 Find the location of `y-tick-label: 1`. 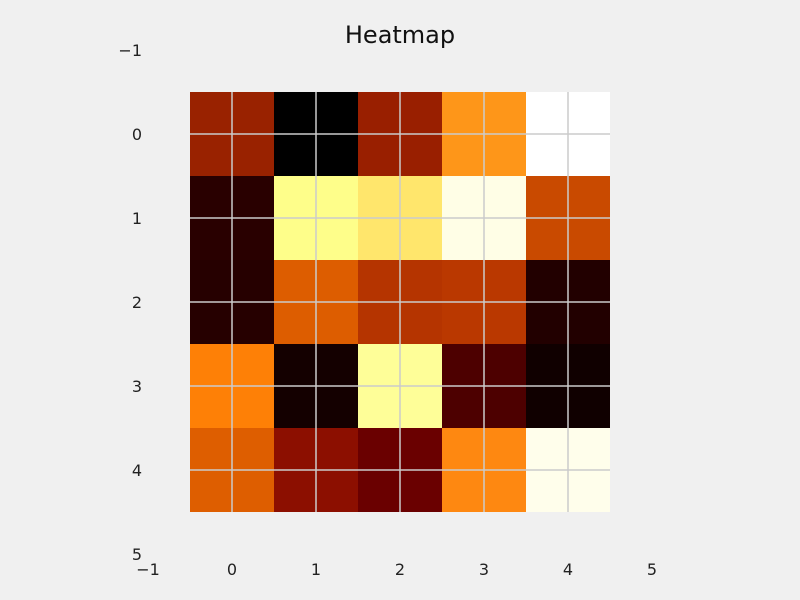

y-tick-label: 1 is located at coordinates (137, 218).